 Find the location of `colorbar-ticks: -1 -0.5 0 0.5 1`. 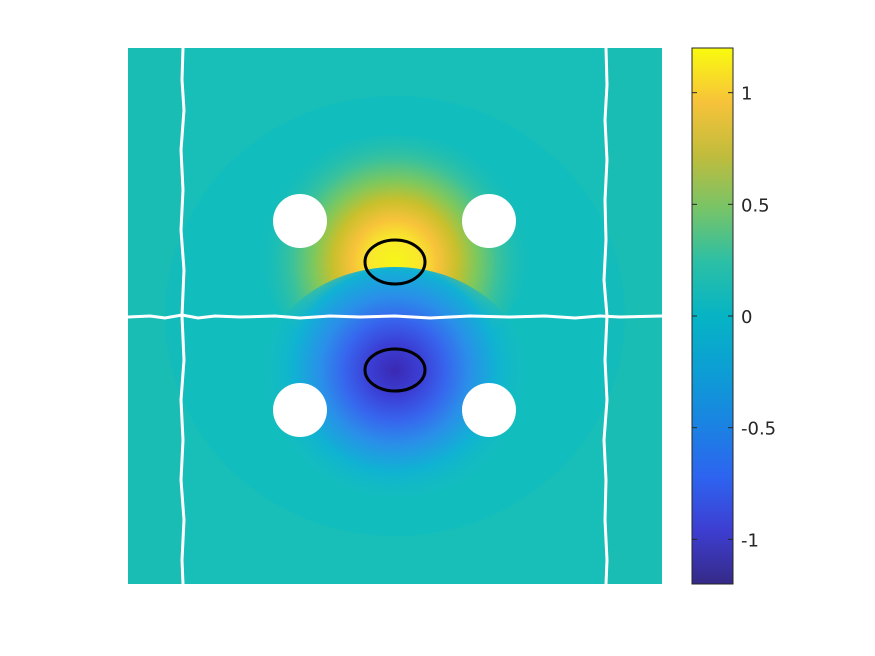

colorbar-ticks: -1 -0.5 0 0.5 1 is located at coordinates (734, 317).